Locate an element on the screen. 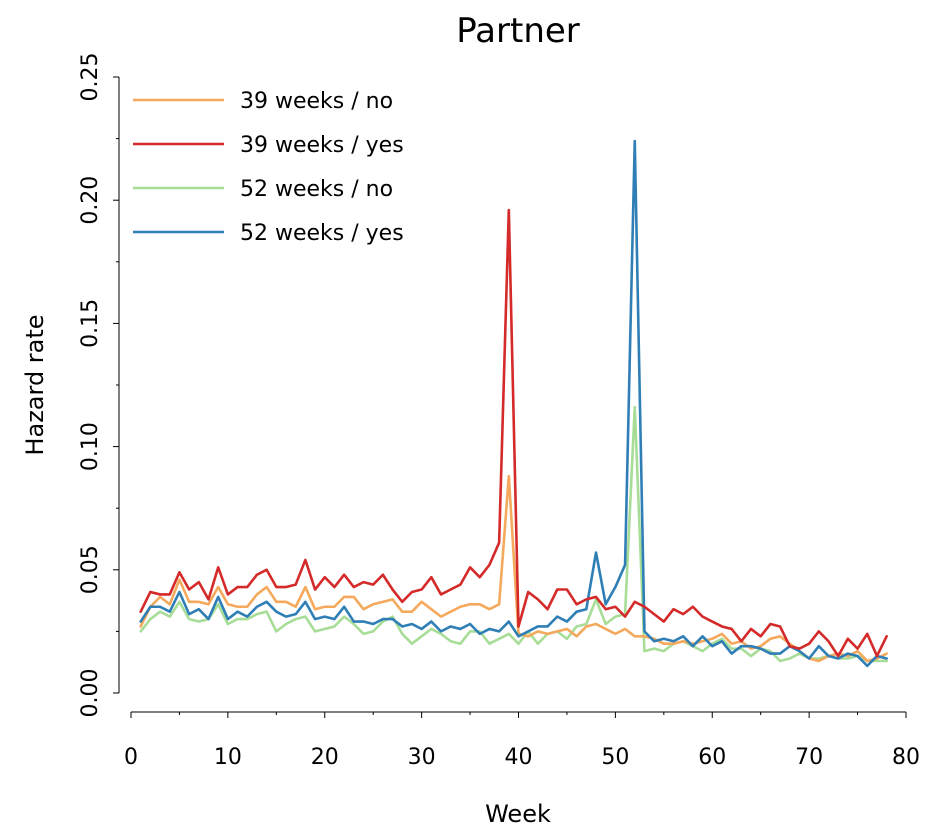 The image size is (937, 834). x-tick-label: 50 is located at coordinates (615, 757).